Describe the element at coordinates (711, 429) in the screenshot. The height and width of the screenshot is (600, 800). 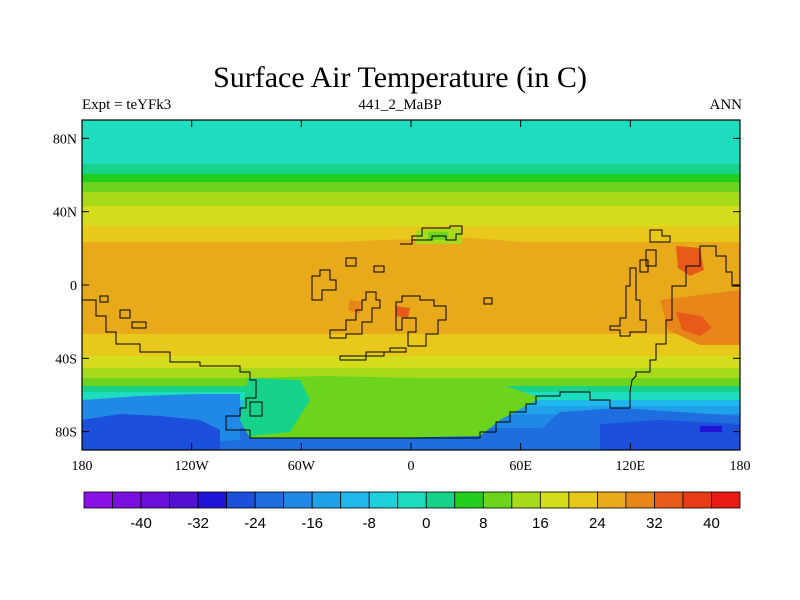
I see `coldest-spot` at that location.